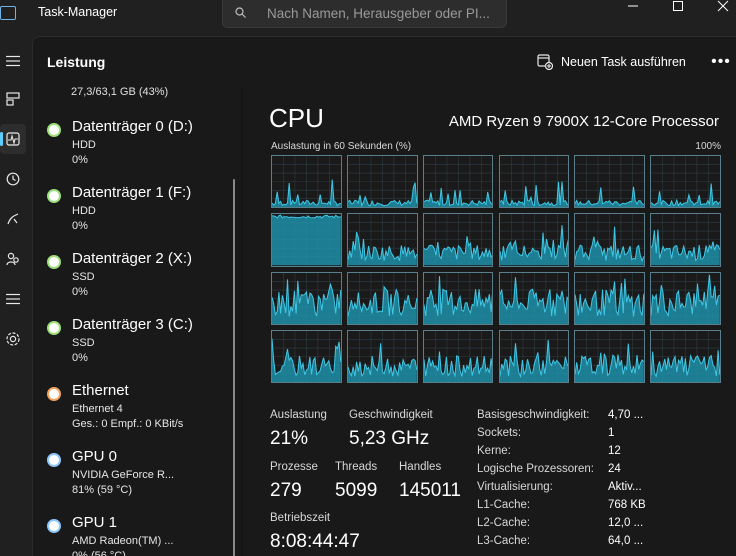  I want to click on search-icon, so click(240, 12).